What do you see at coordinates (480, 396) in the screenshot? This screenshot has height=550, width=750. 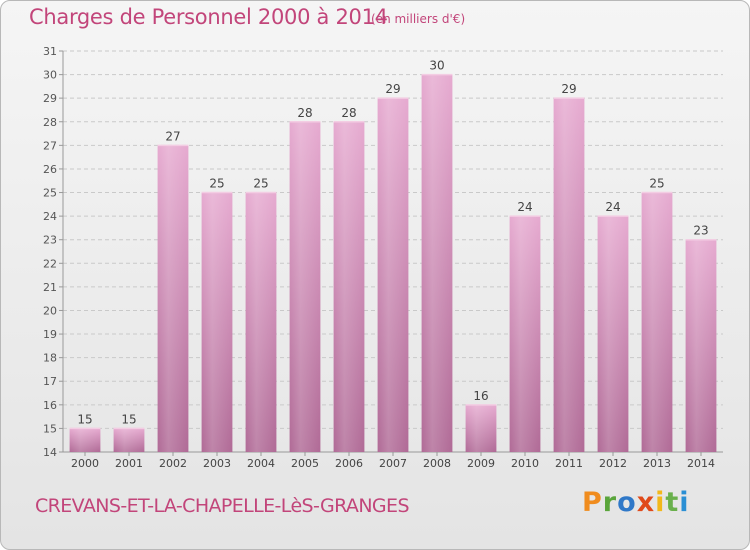 I see `data-label: 16` at bounding box center [480, 396].